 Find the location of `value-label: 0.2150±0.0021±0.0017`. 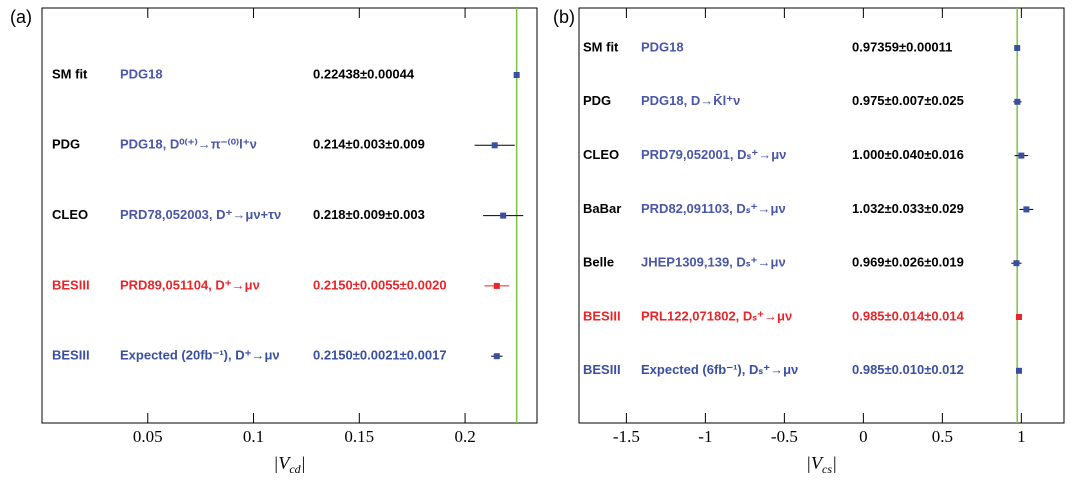

value-label: 0.2150±0.0021±0.0017 is located at coordinates (380, 355).